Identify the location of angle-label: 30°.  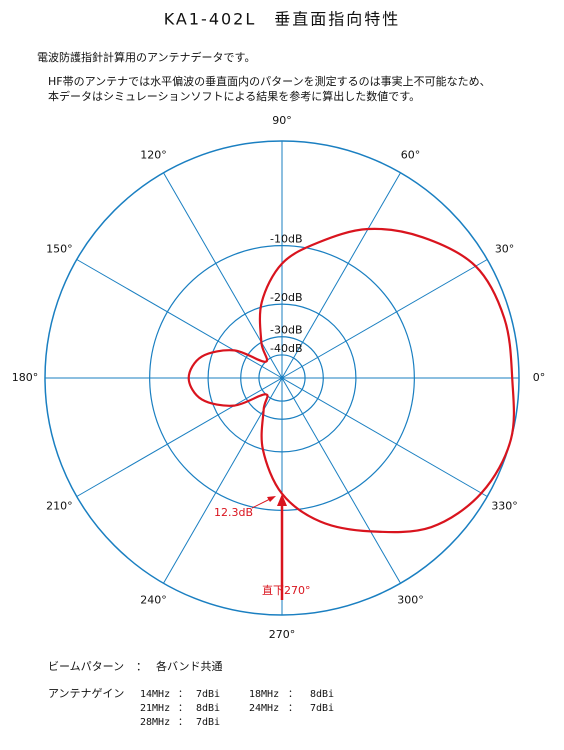
(505, 249).